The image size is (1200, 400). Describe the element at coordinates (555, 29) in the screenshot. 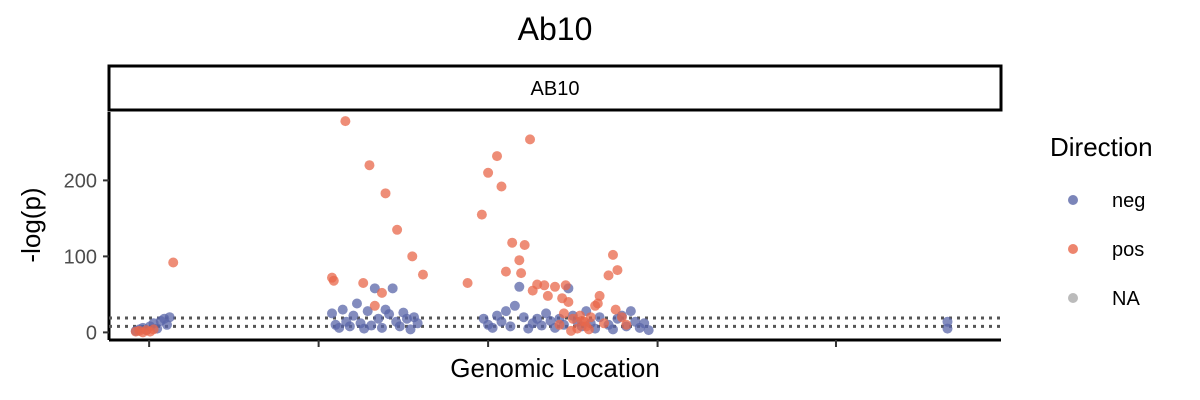

I see `chart-title: Ab10` at that location.